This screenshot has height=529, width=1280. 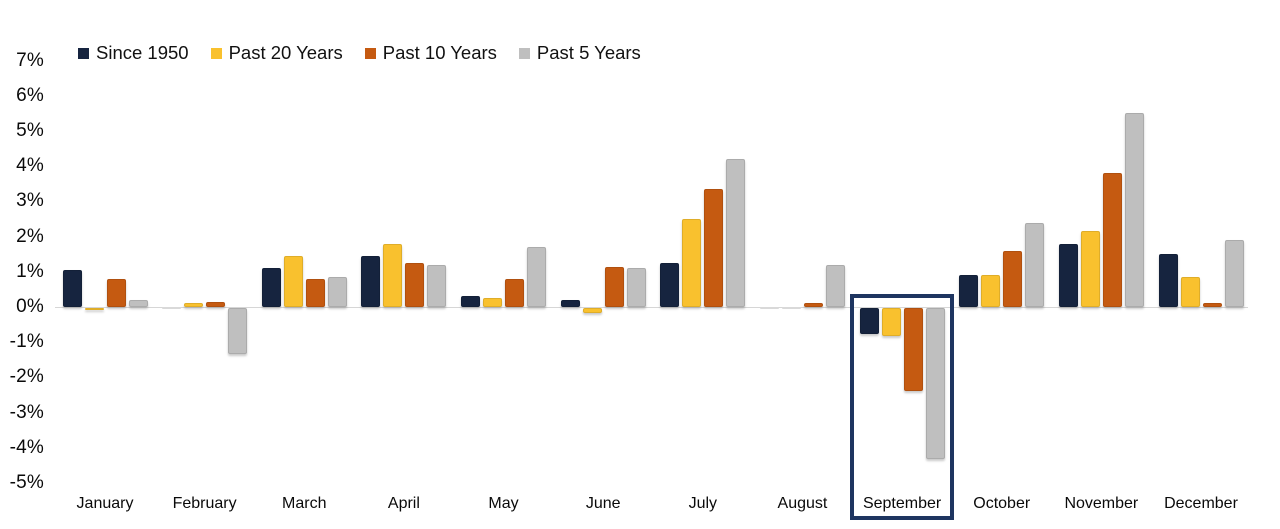 I want to click on legend-label: Past 10 Years, so click(x=439, y=52).